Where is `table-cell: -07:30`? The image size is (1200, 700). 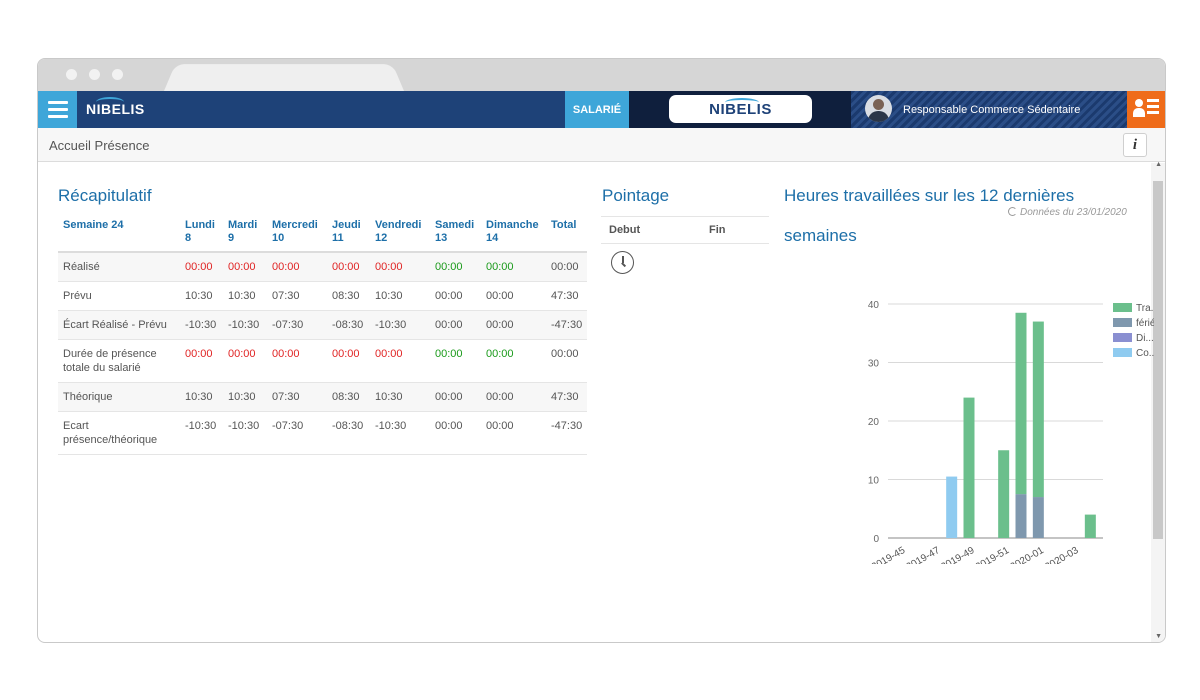 table-cell: -07:30 is located at coordinates (297, 433).